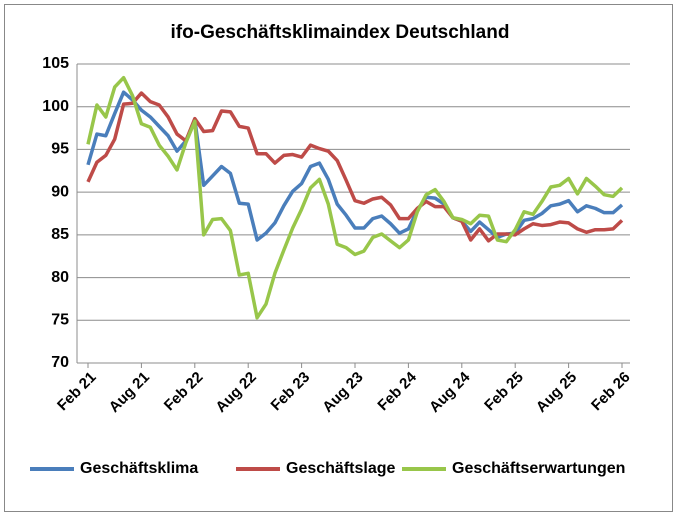 The height and width of the screenshot is (522, 678). What do you see at coordinates (55, 63) in the screenshot?
I see `y-tick-label: 105` at bounding box center [55, 63].